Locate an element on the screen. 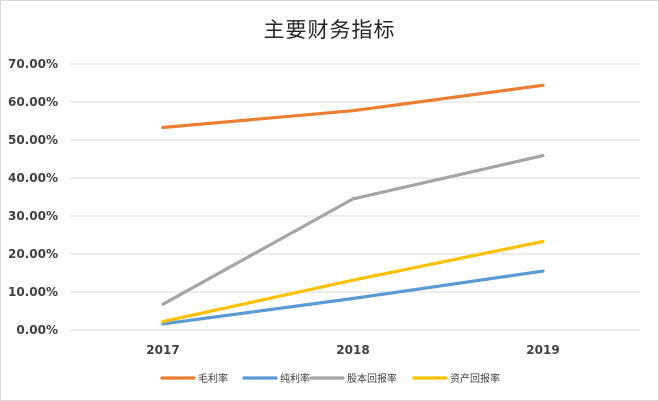 This screenshot has height=401, width=659. legend-label: 资产回报率 is located at coordinates (475, 378).